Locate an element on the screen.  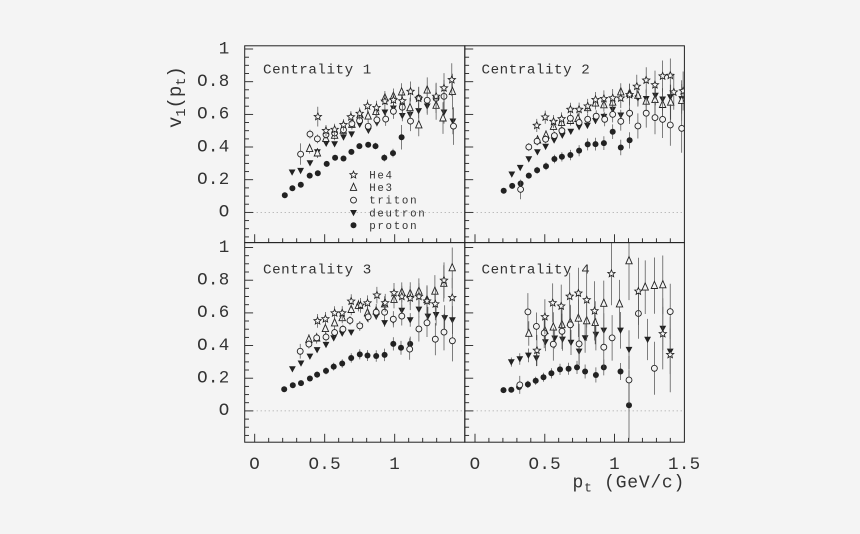
svg-text: proton is located at coordinates (393, 227).